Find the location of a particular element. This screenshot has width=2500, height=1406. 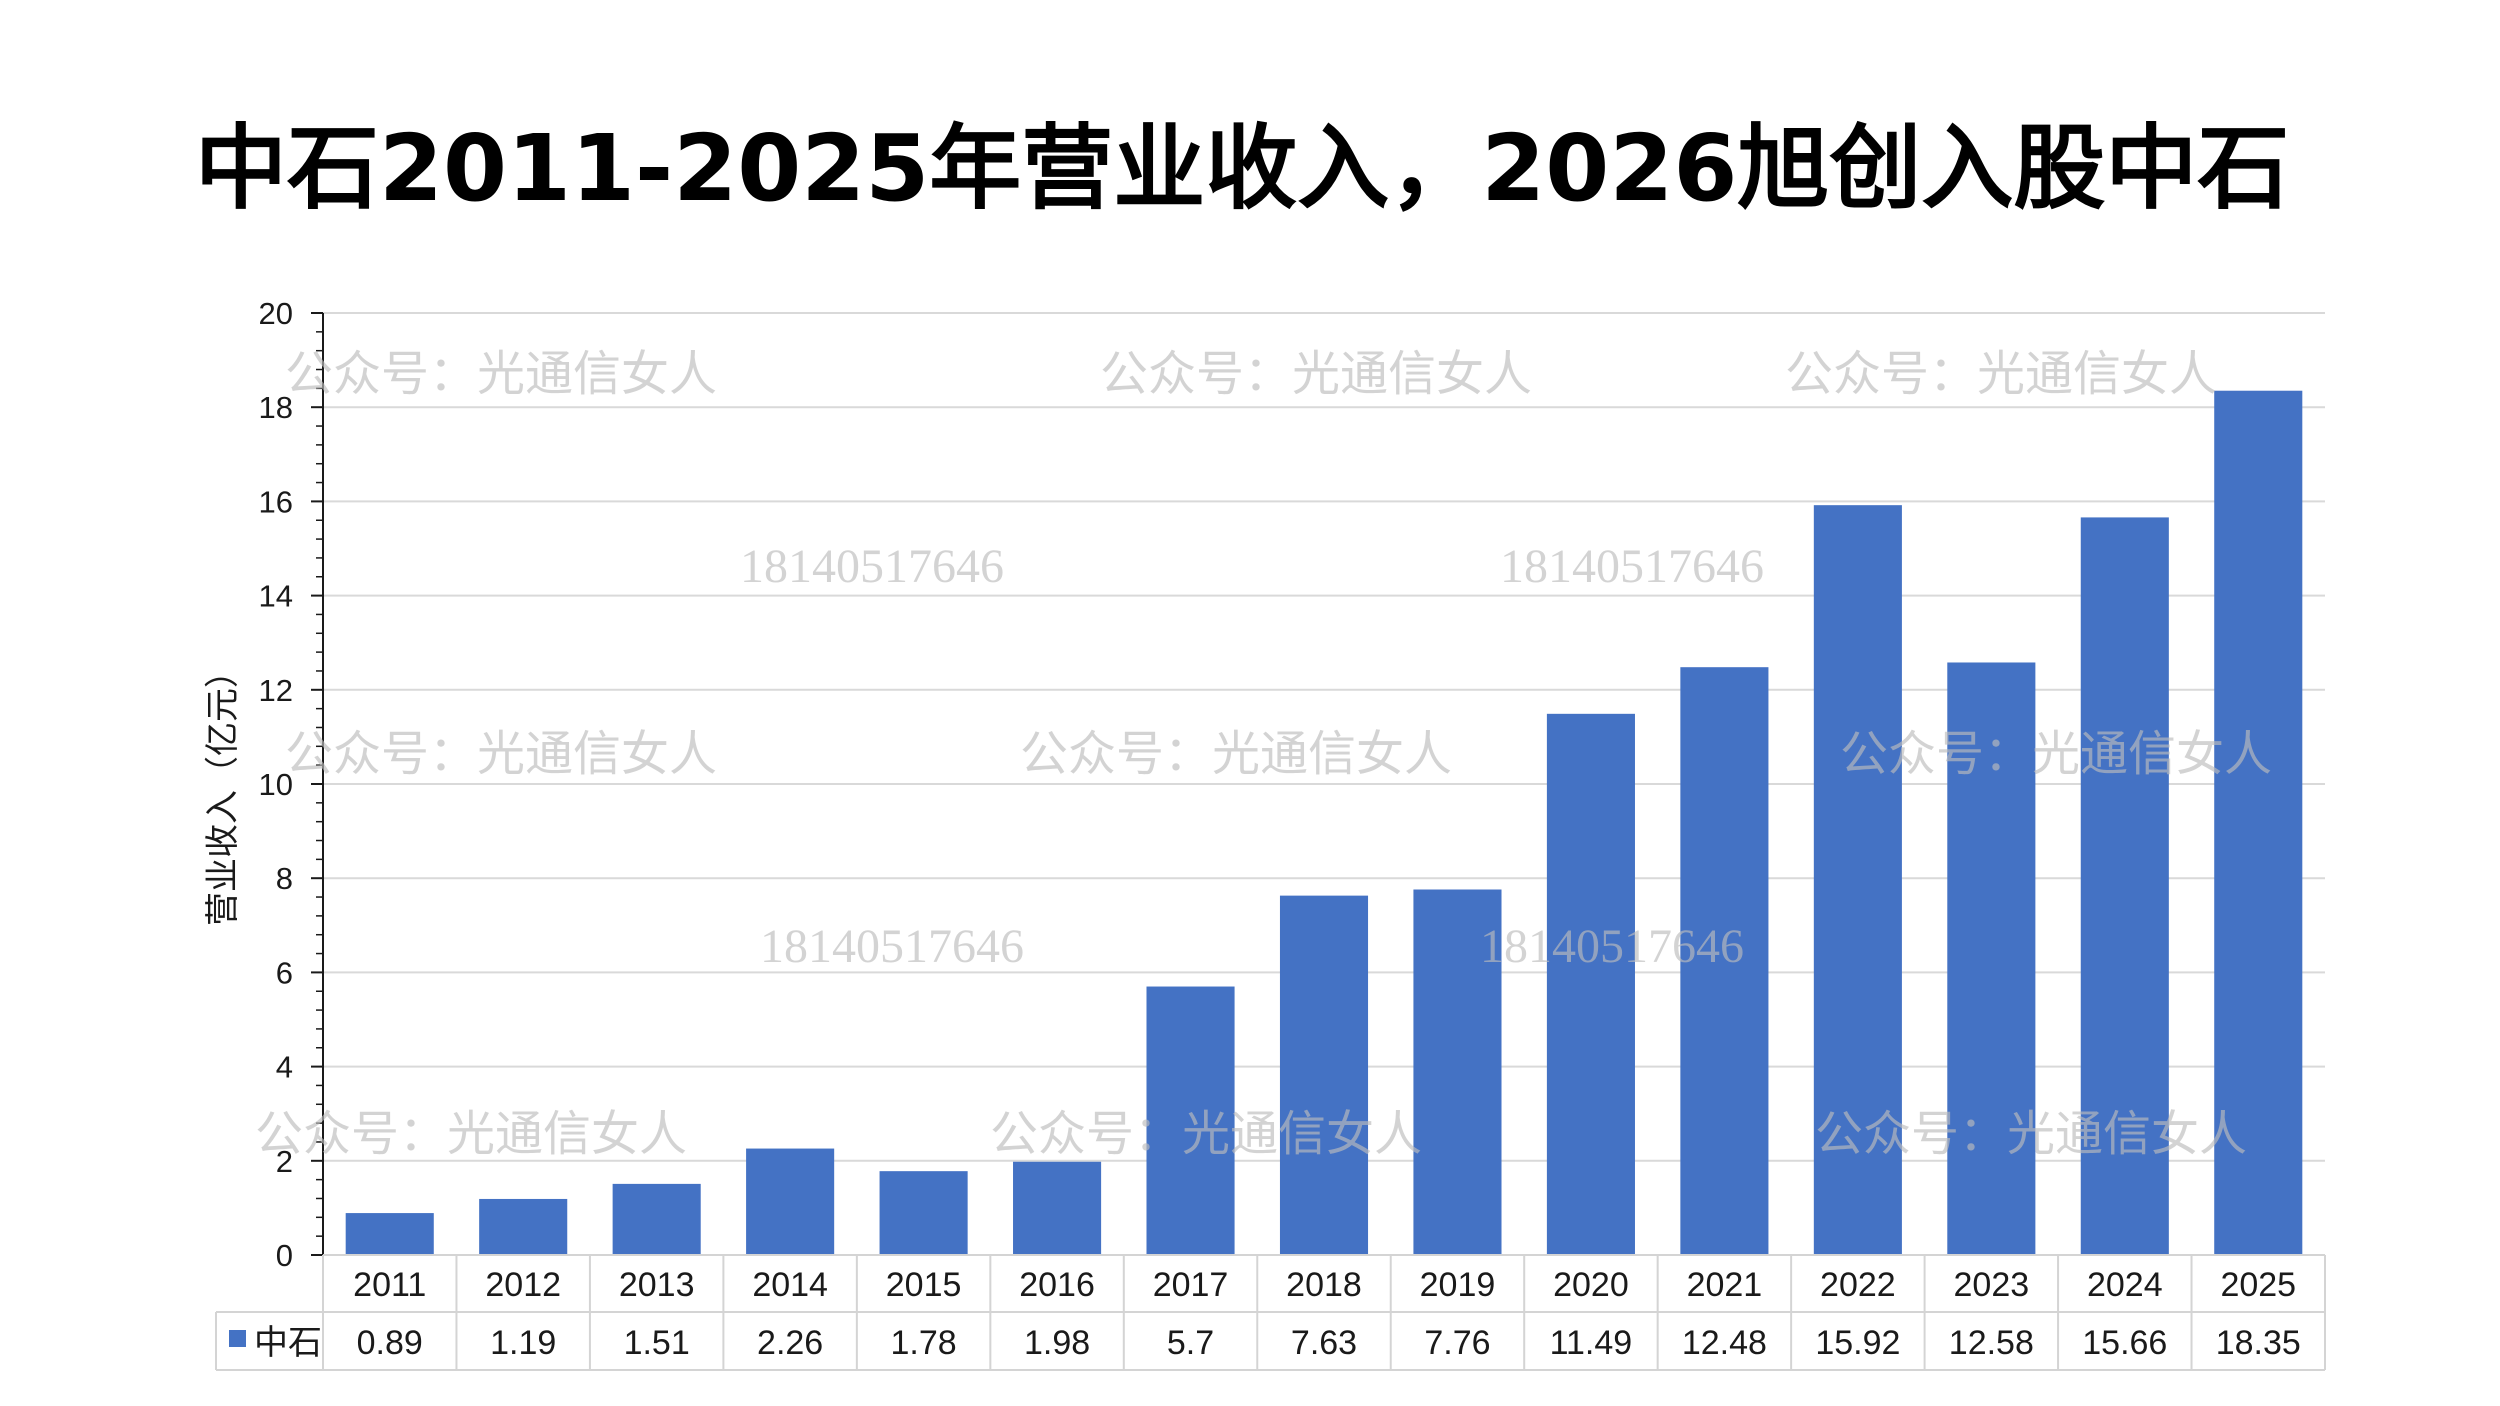

x-tick-label: 2024 is located at coordinates (2125, 1285).